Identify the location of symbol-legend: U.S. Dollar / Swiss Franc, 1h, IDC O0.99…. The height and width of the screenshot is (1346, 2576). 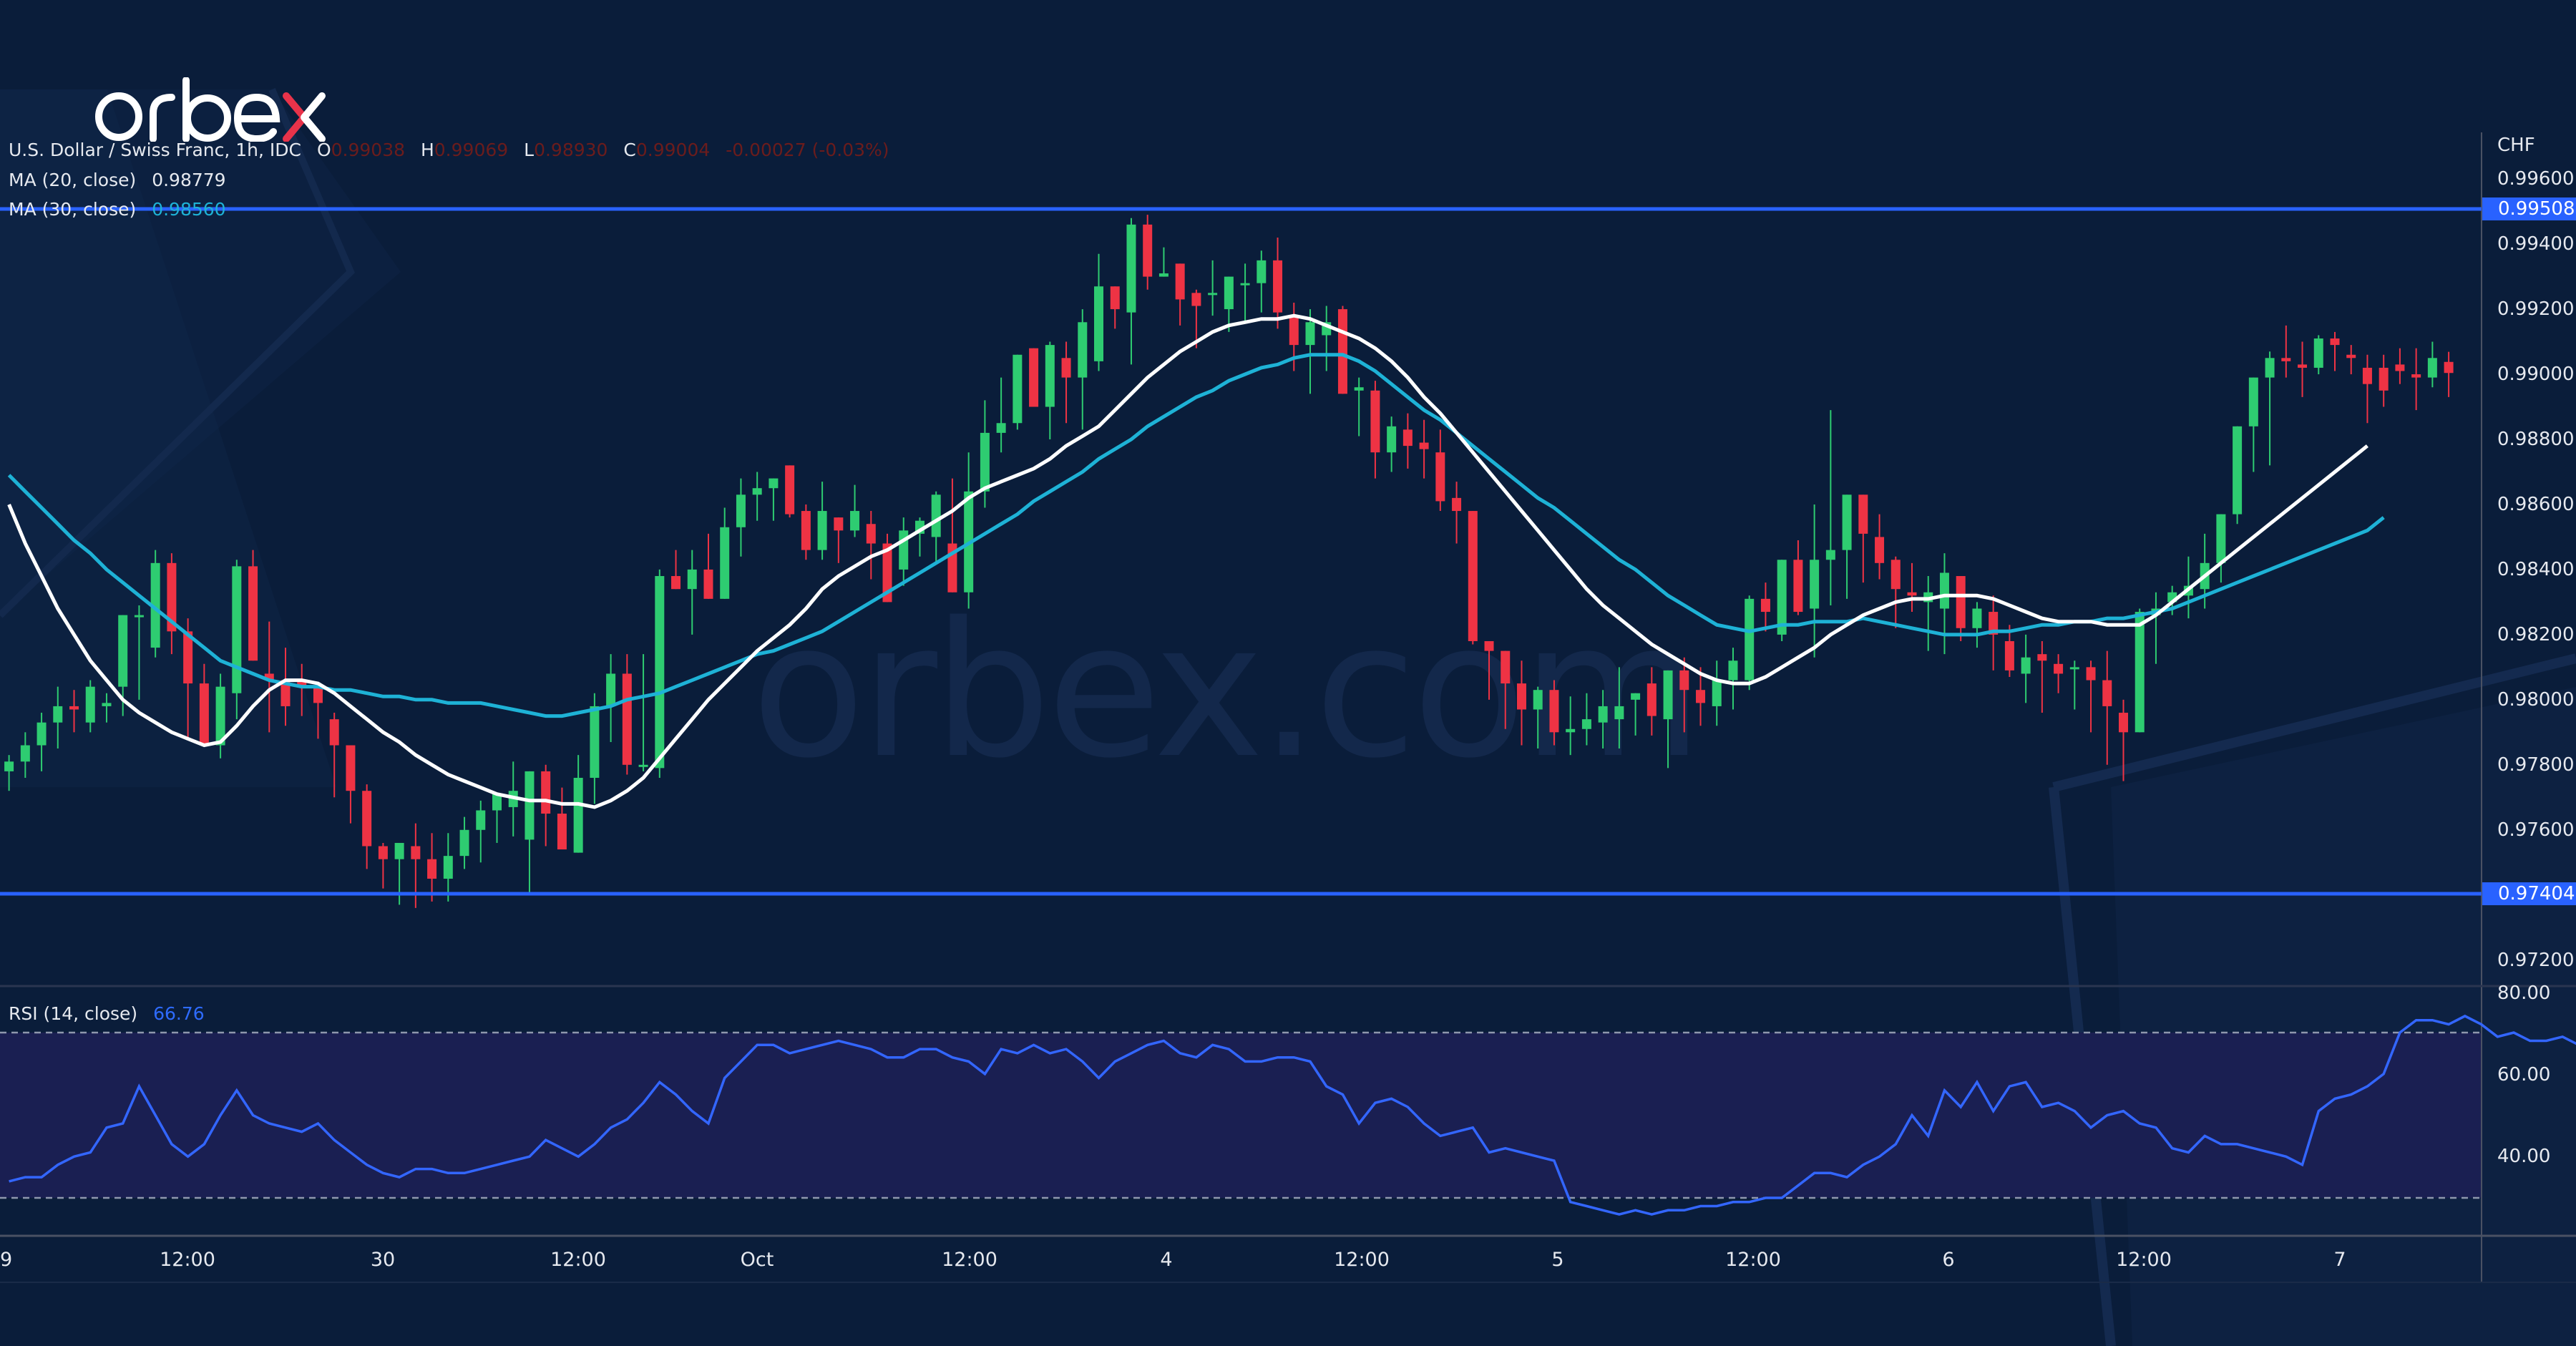
(449, 150).